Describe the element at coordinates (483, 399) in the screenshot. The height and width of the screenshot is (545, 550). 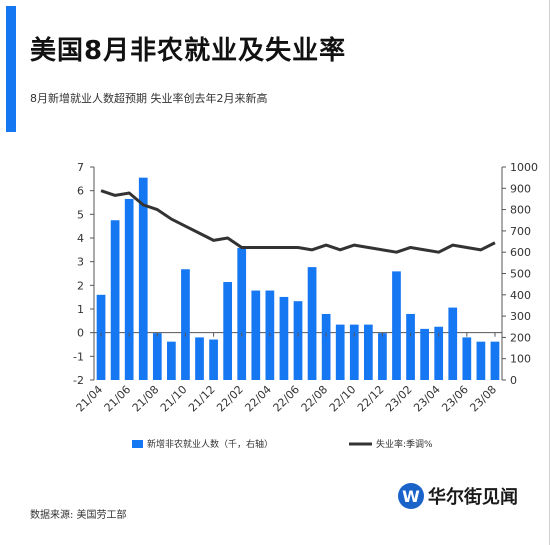
I see `x-tick-label: 23/08` at that location.